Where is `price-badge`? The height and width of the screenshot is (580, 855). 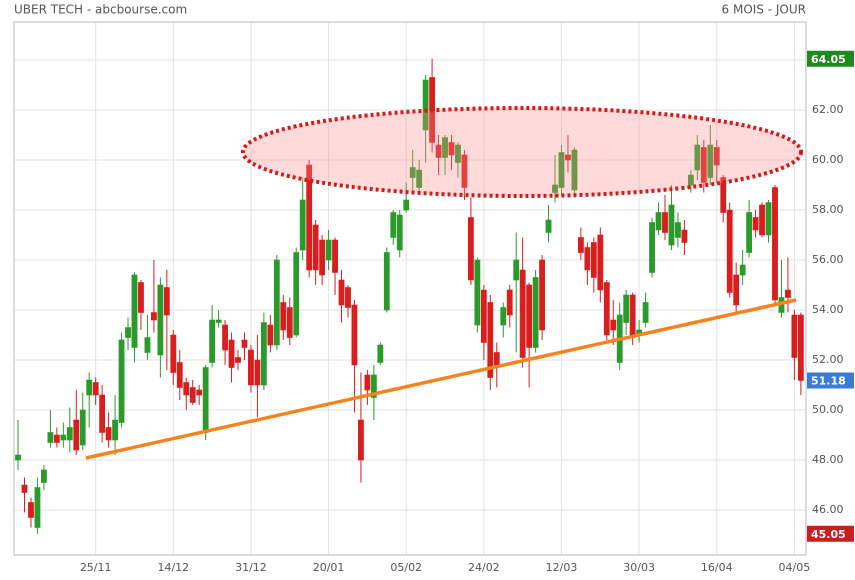
price-badge is located at coordinates (830, 533).